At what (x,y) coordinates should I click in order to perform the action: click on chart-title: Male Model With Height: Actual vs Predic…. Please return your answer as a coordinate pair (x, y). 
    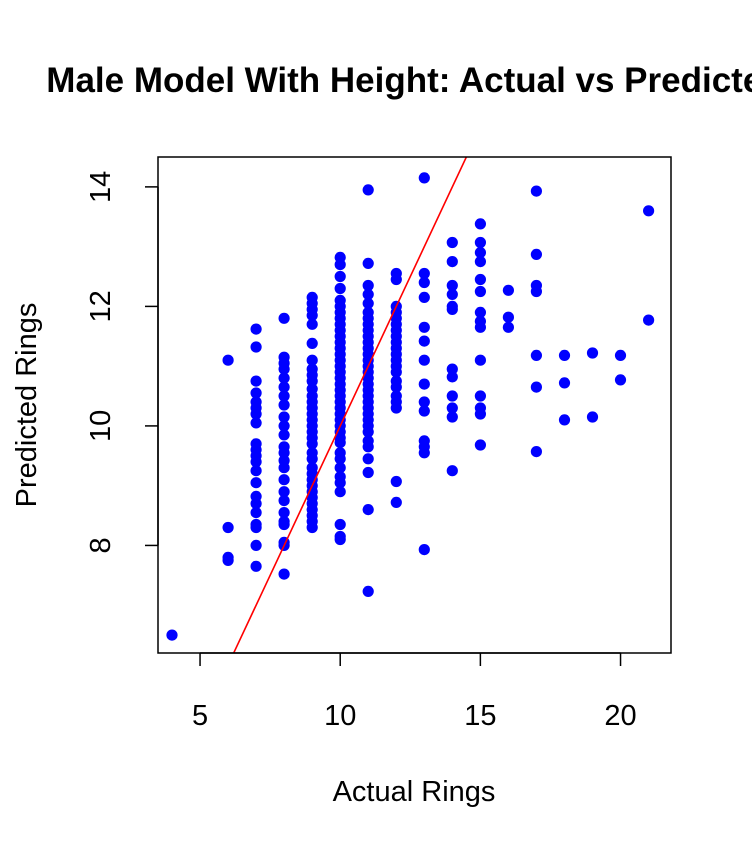
    Looking at the image, I should click on (399, 80).